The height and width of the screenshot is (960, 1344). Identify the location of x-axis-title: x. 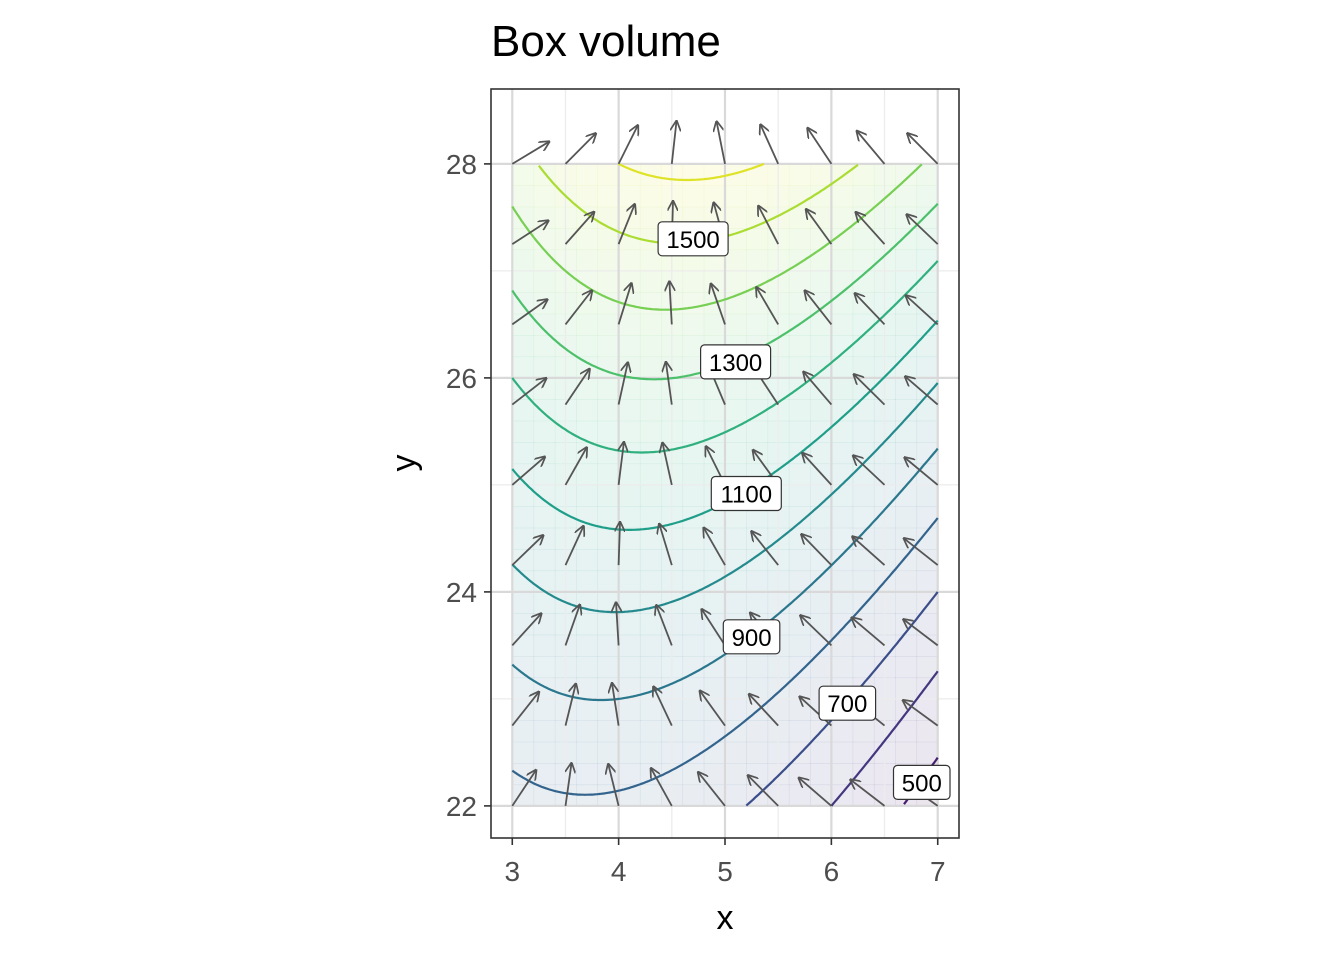
(725, 918).